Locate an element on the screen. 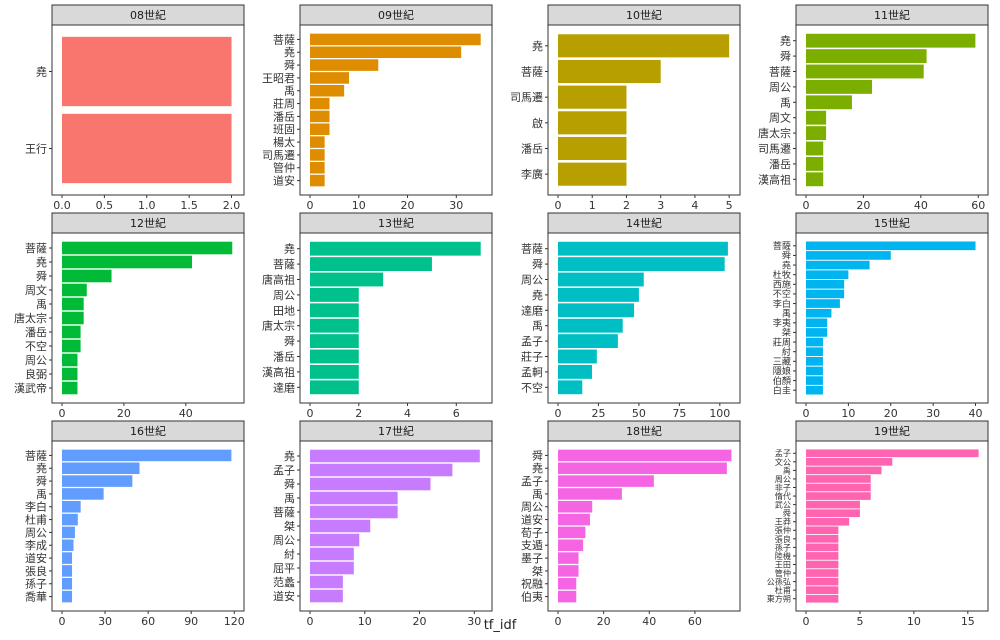  y-tick-label: 孟軻 is located at coordinates (532, 372).